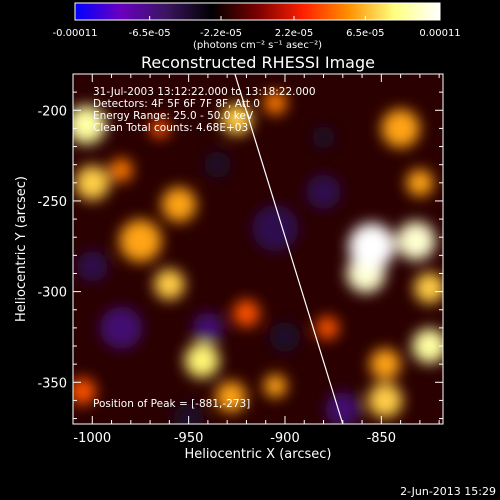 This screenshot has height=500, width=500. I want to click on x-tick-label: -1000, so click(92, 438).